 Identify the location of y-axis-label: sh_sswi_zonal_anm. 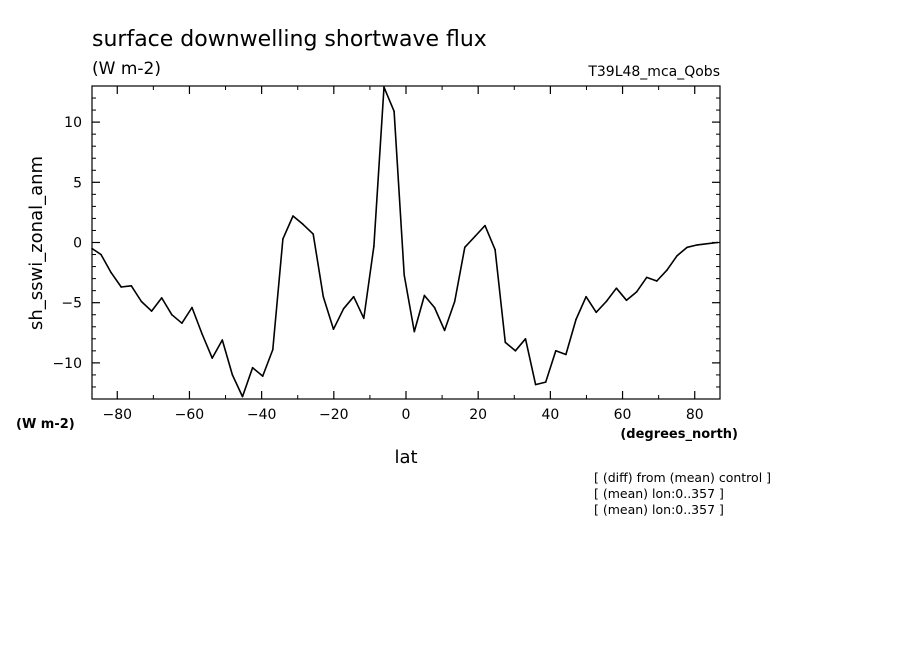
(36, 243).